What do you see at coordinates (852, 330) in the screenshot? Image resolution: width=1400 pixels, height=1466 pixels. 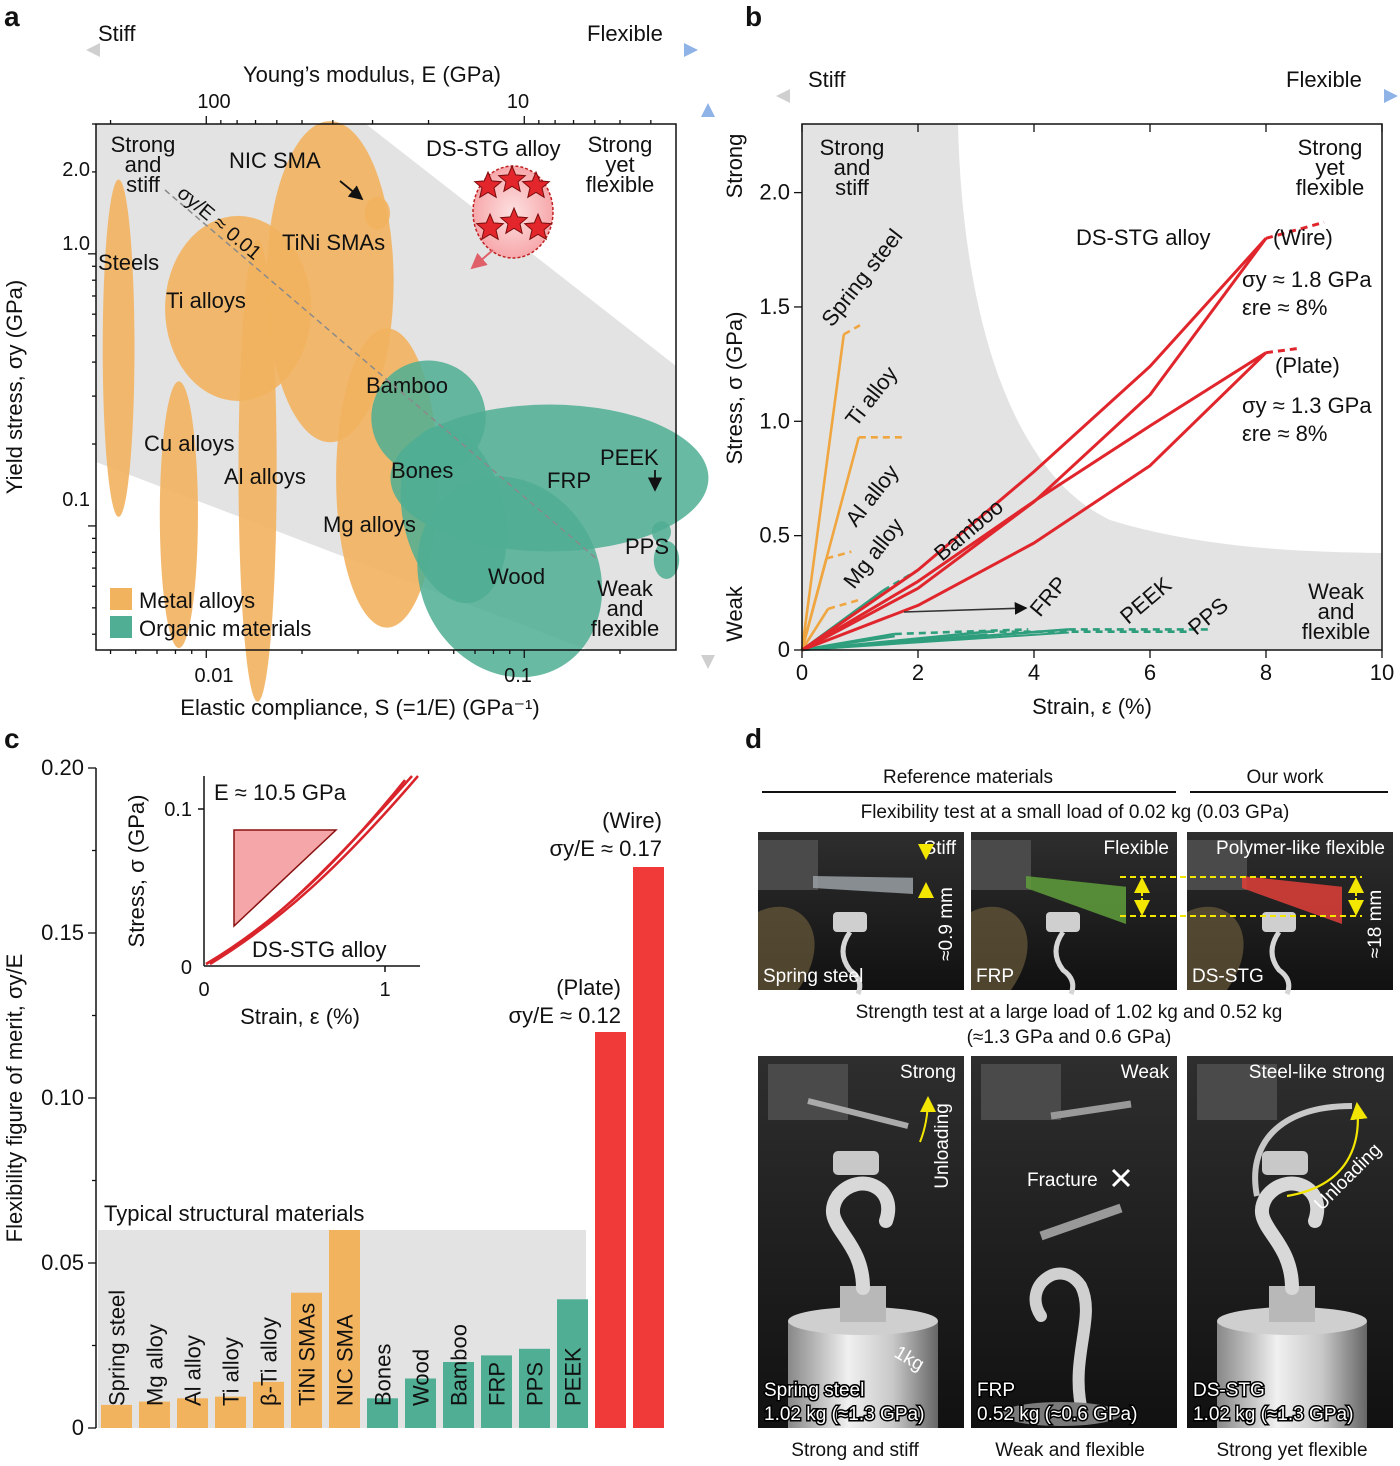 I see `curve-extension-spring-steel` at bounding box center [852, 330].